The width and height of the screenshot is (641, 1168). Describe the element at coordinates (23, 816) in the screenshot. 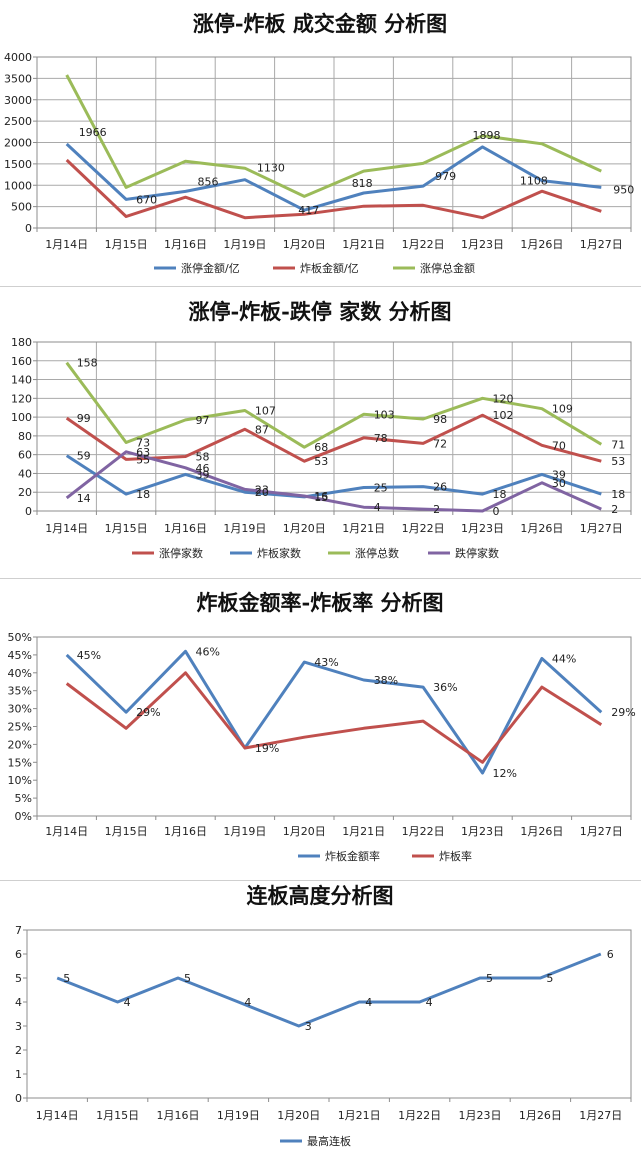

I see `y-tick-label: 0%` at that location.